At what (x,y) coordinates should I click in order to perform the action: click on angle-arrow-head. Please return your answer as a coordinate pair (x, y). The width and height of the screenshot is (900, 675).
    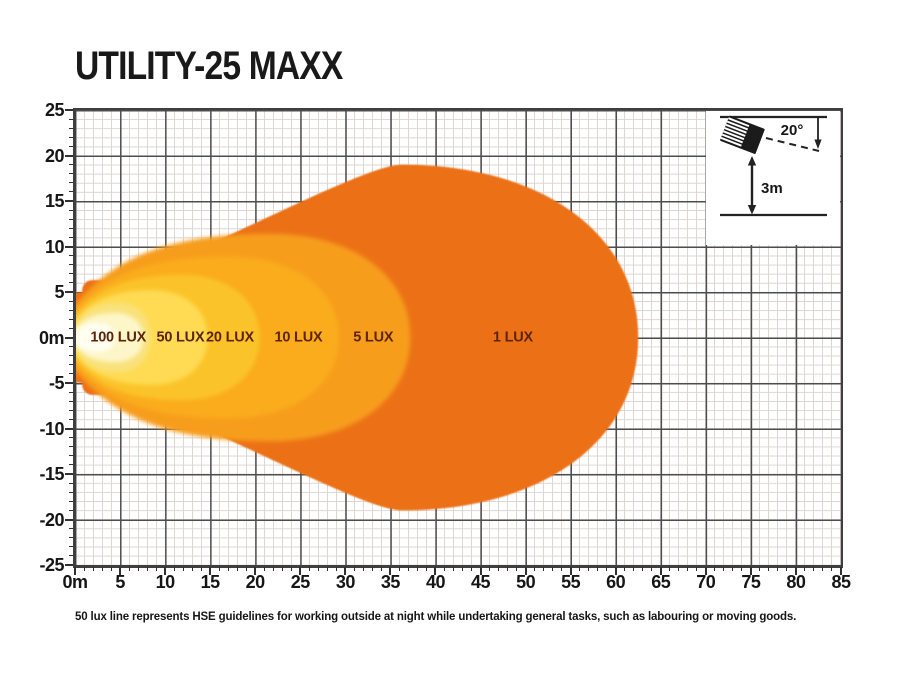
    Looking at the image, I should click on (818, 144).